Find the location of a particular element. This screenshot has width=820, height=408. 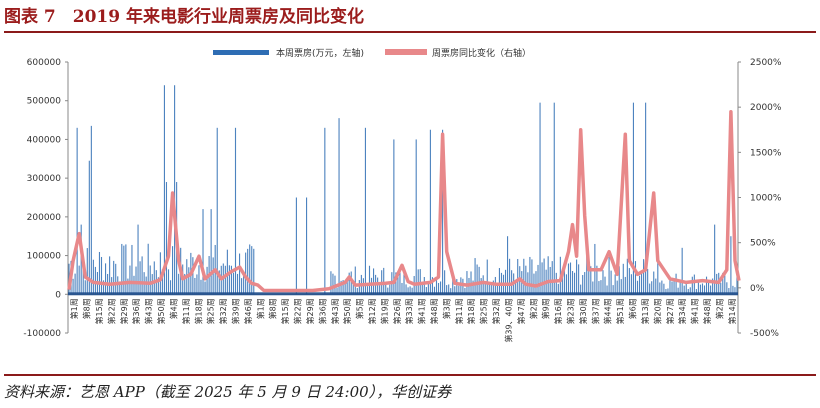

x-tick-label: 第3周 is located at coordinates (446, 308).